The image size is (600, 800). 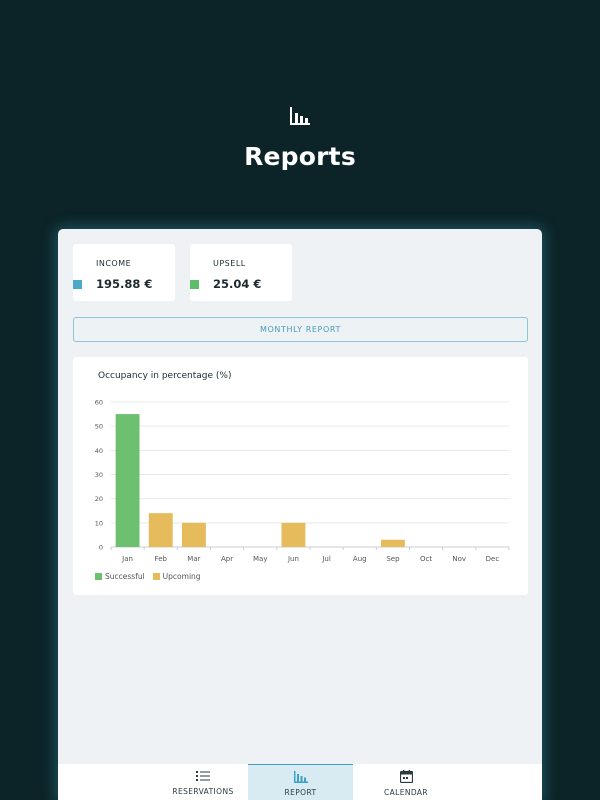 What do you see at coordinates (459, 559) in the screenshot?
I see `x-tick-label: Nov` at bounding box center [459, 559].